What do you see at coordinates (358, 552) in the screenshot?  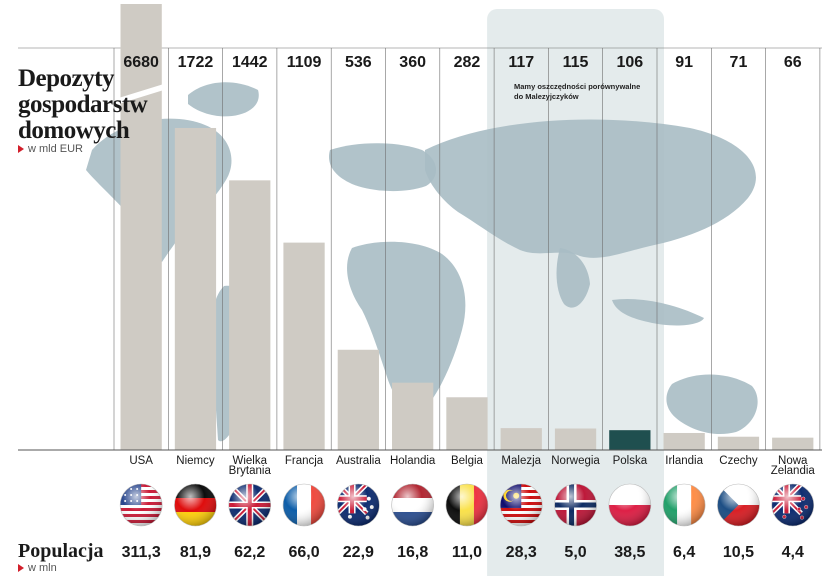 I see `population-value: 22,9` at bounding box center [358, 552].